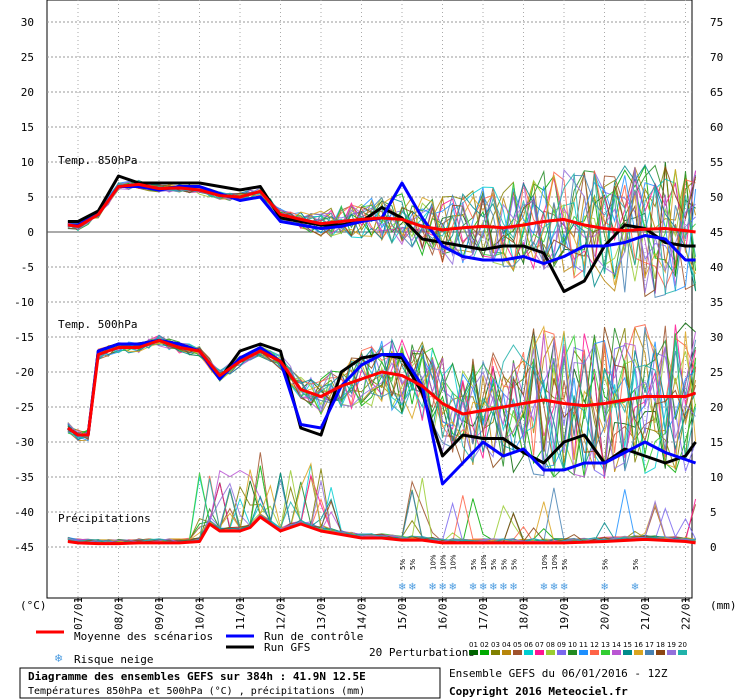 The width and height of the screenshot is (740, 700). I want to click on run-label: Ensemble GEFS du 06/01/2016 - 12Z, so click(558, 673).